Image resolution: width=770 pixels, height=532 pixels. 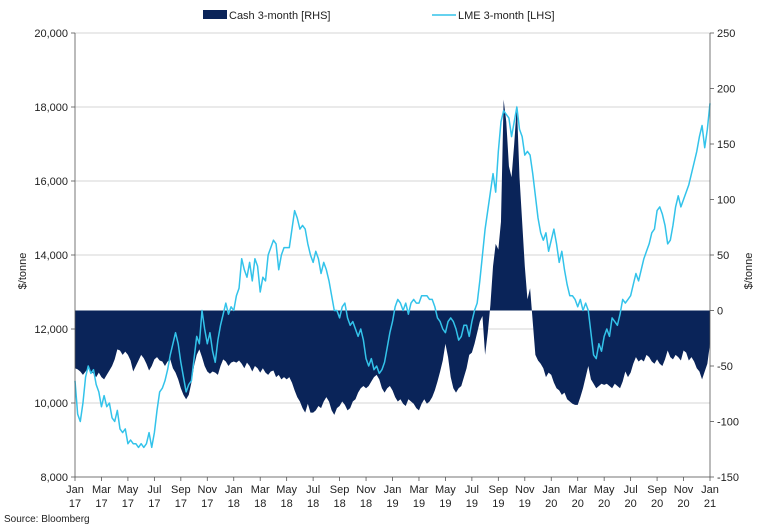 What do you see at coordinates (51, 404) in the screenshot?
I see `left-tick-label: 10,000` at bounding box center [51, 404].